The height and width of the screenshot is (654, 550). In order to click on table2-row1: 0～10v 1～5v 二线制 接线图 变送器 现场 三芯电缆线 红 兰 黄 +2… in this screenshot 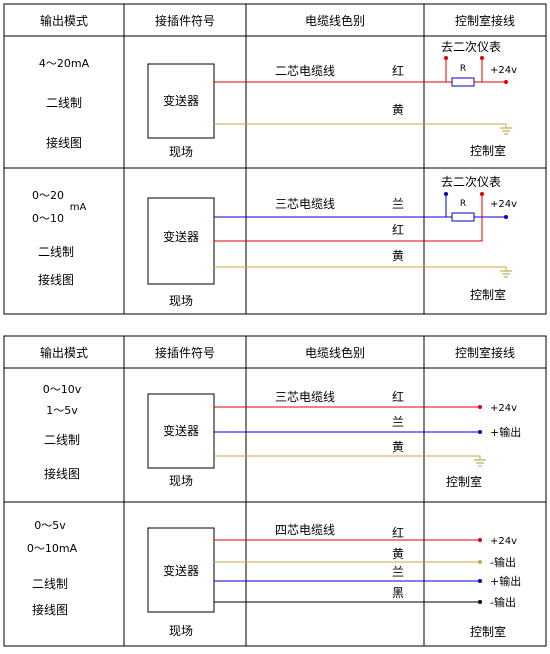, I will do `click(282, 436)`.